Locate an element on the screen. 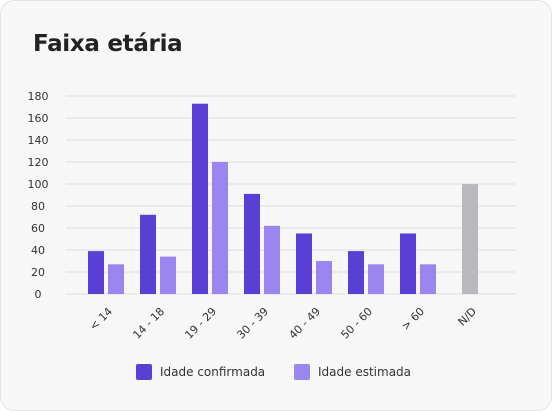 Image resolution: width=552 pixels, height=411 pixels. y-tick-label: 20 is located at coordinates (38, 272).